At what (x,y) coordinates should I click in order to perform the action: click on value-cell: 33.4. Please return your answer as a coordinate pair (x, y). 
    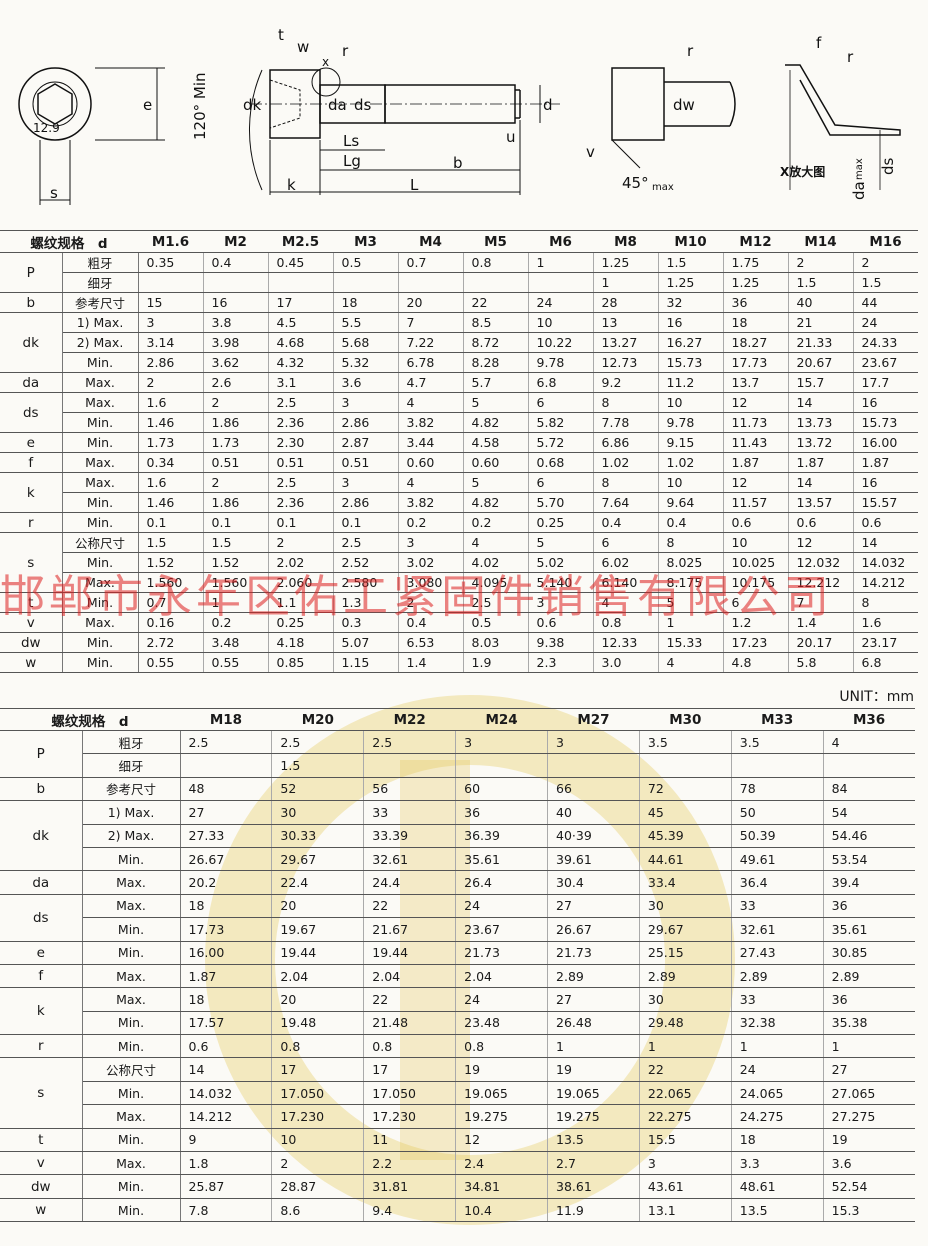
    Looking at the image, I should click on (685, 882).